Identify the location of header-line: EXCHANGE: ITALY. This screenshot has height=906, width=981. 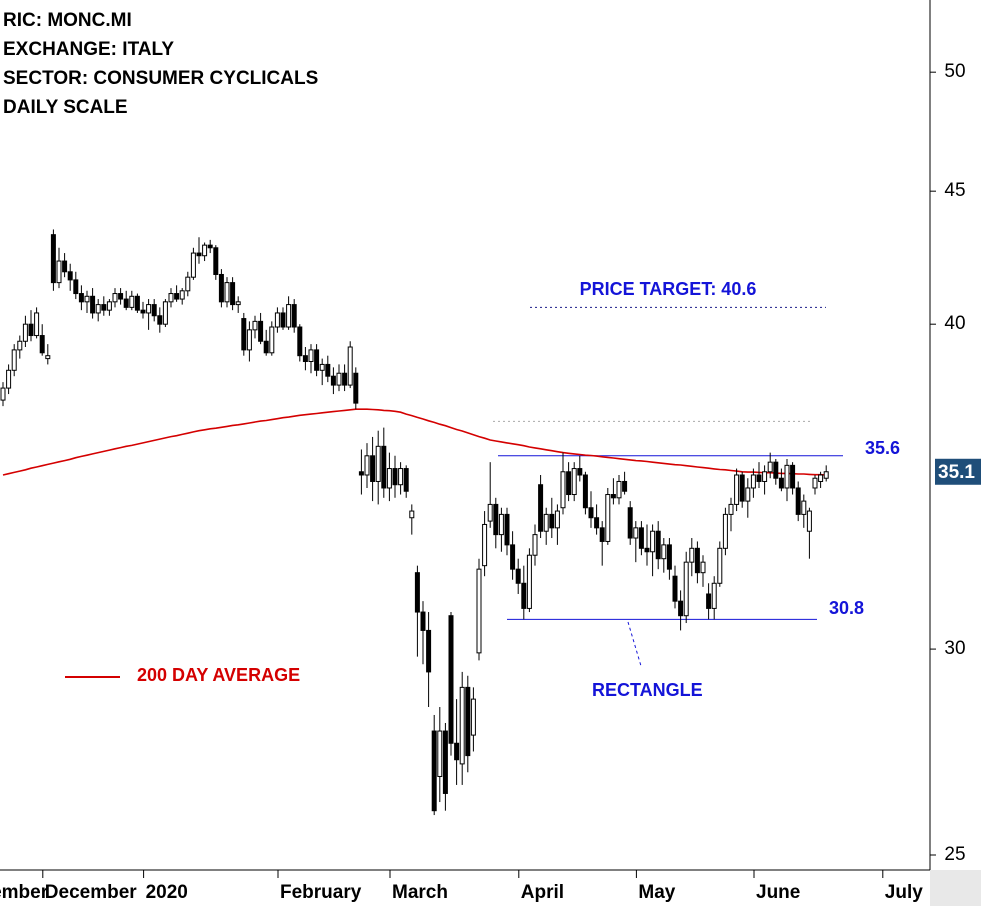
(88, 49).